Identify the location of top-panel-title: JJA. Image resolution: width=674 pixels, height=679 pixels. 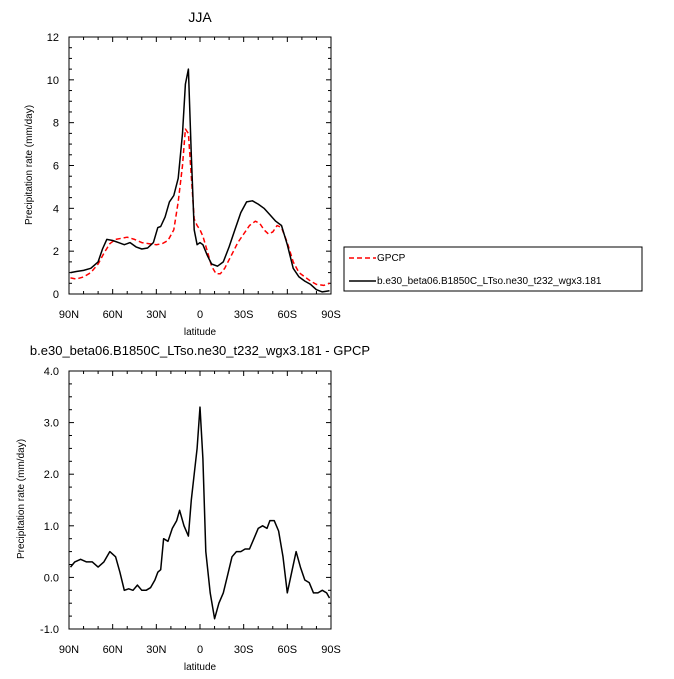
(200, 17).